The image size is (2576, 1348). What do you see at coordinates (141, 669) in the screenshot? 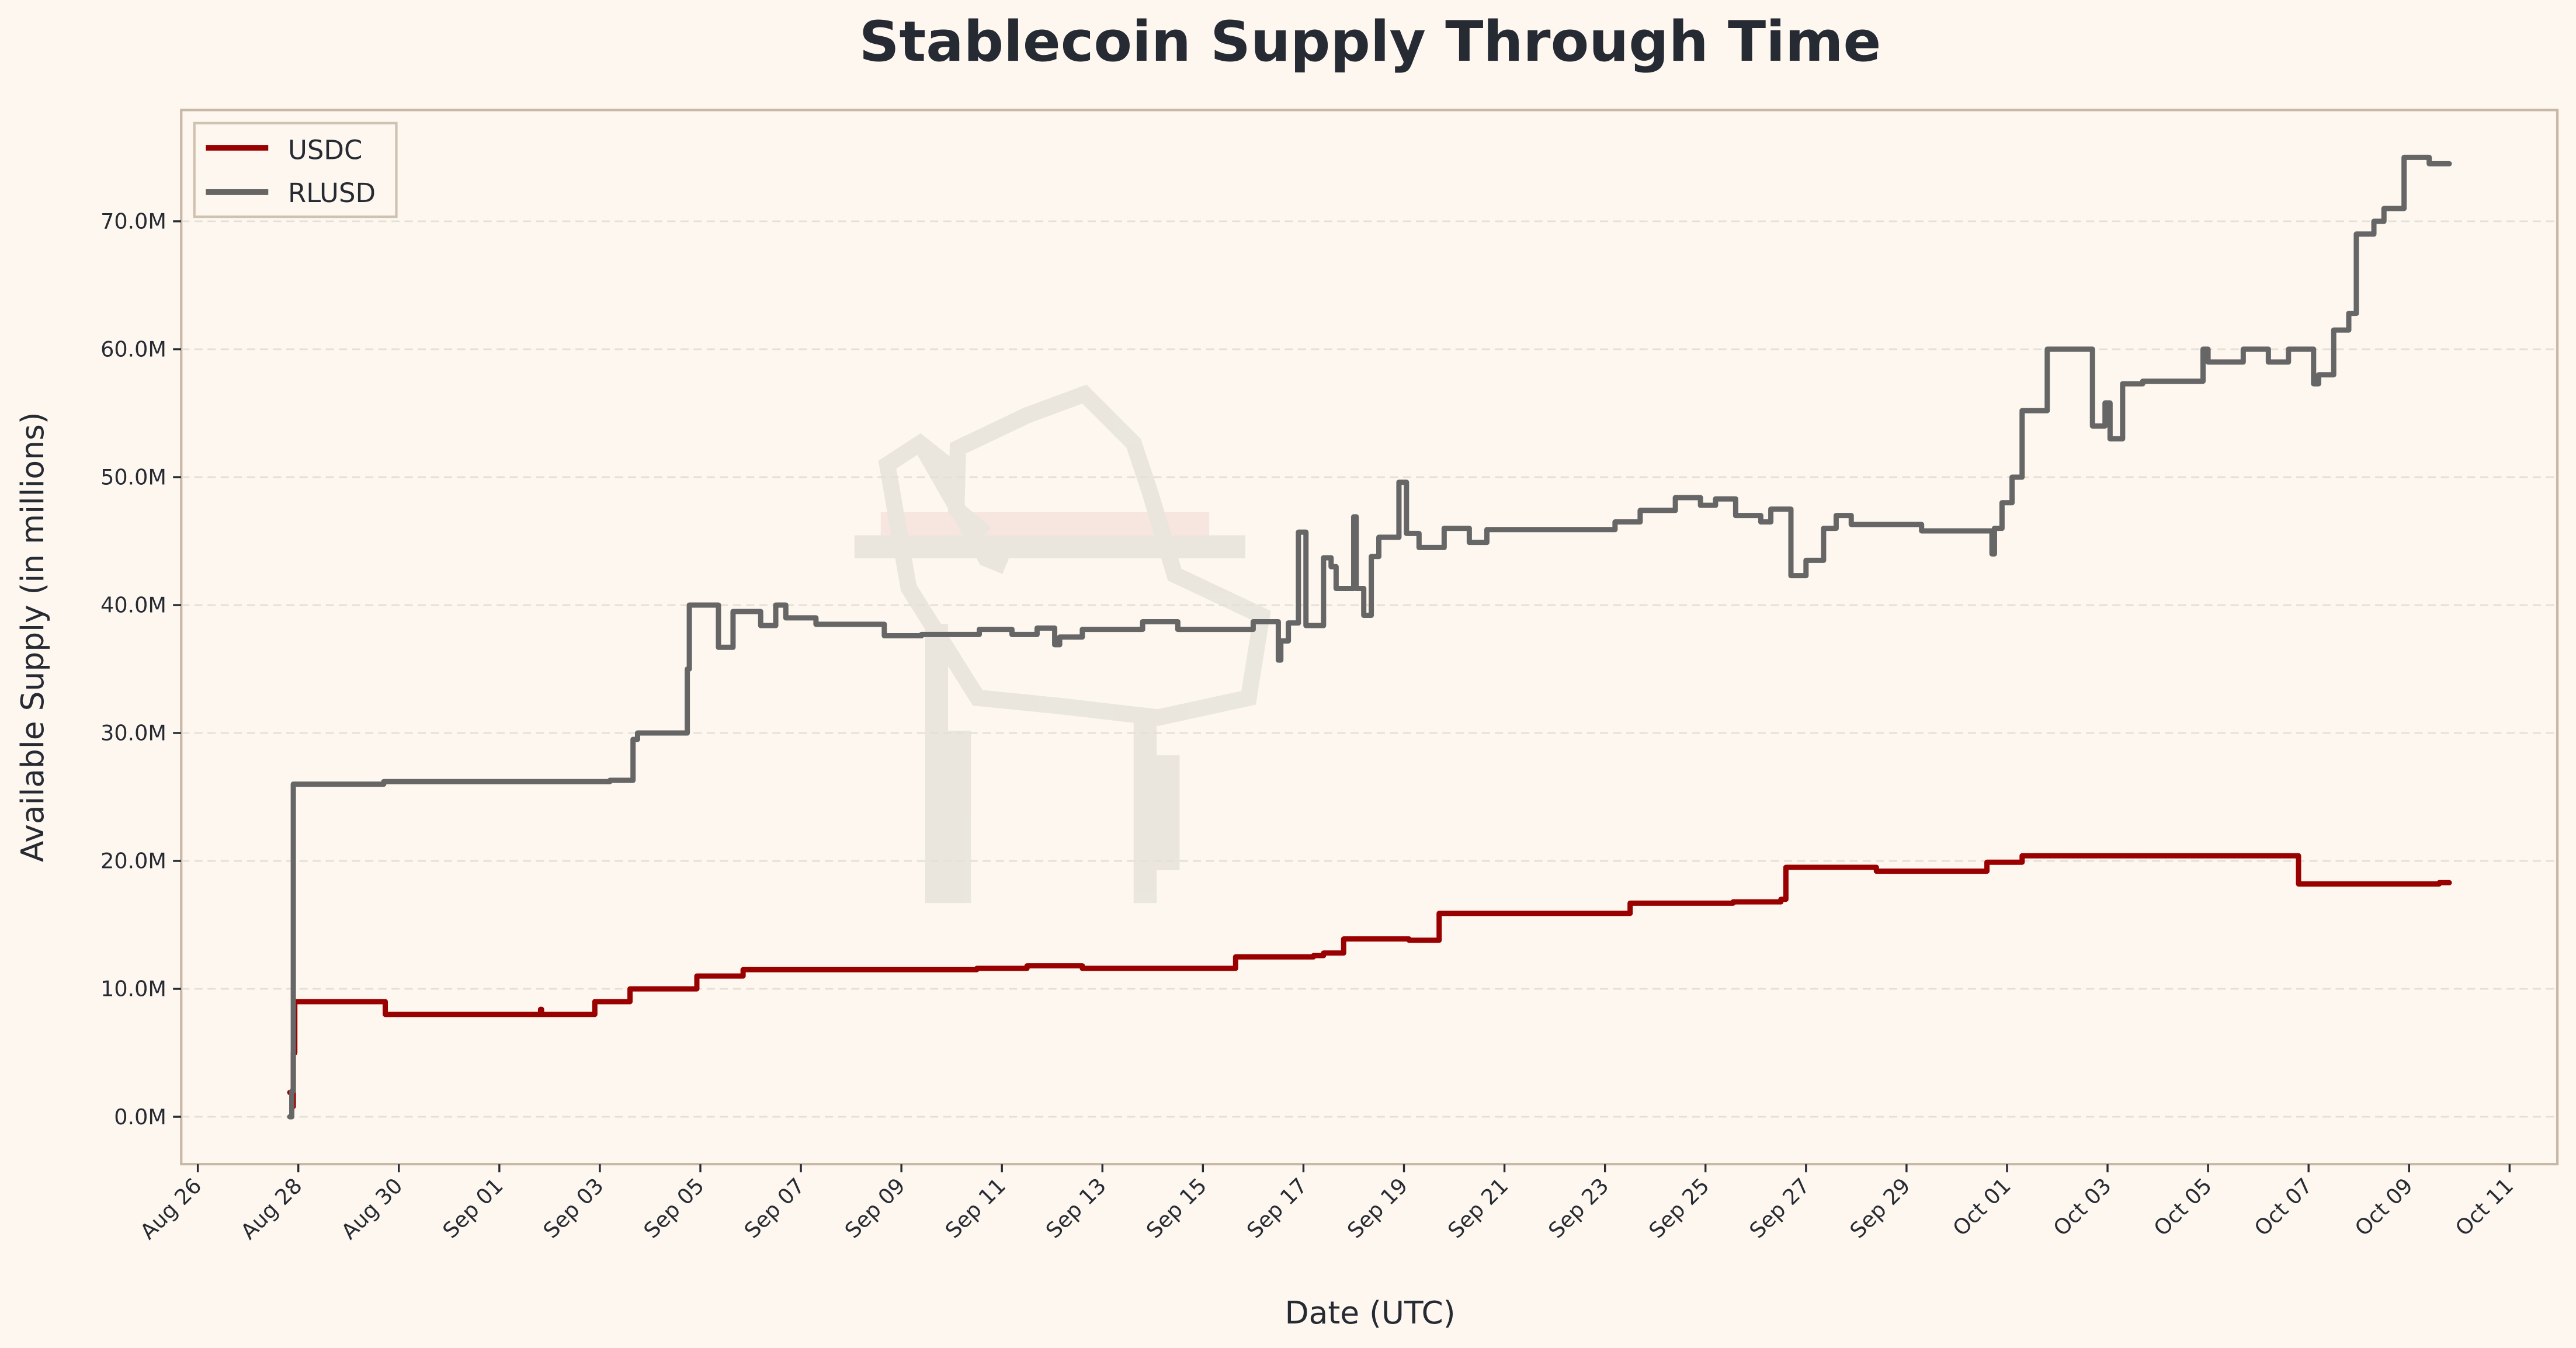
I see `y-axis: 0.0M 10.0M 20.0M 30.0M 40.0M 50.0M 60.0M 70.0M` at bounding box center [141, 669].